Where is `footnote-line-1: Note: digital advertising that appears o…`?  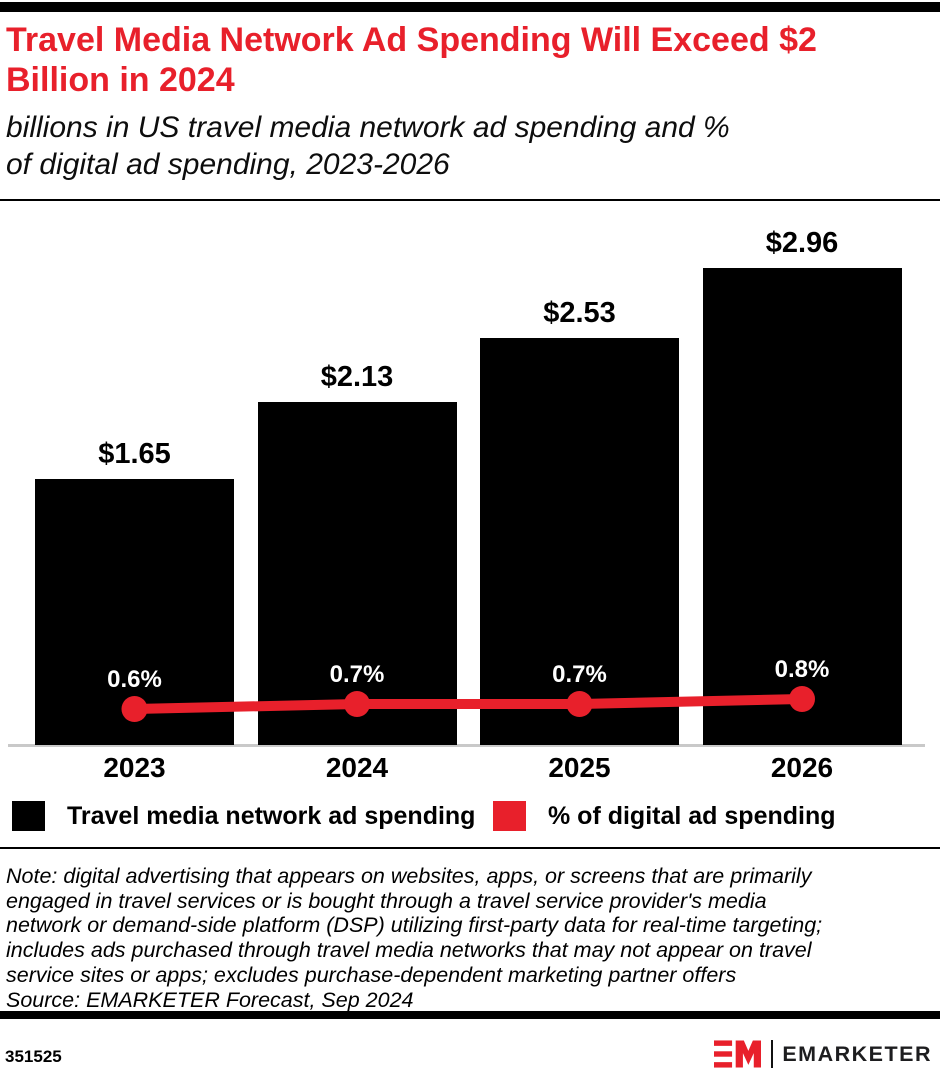 footnote-line-1: Note: digital advertising that appears o… is located at coordinates (409, 876).